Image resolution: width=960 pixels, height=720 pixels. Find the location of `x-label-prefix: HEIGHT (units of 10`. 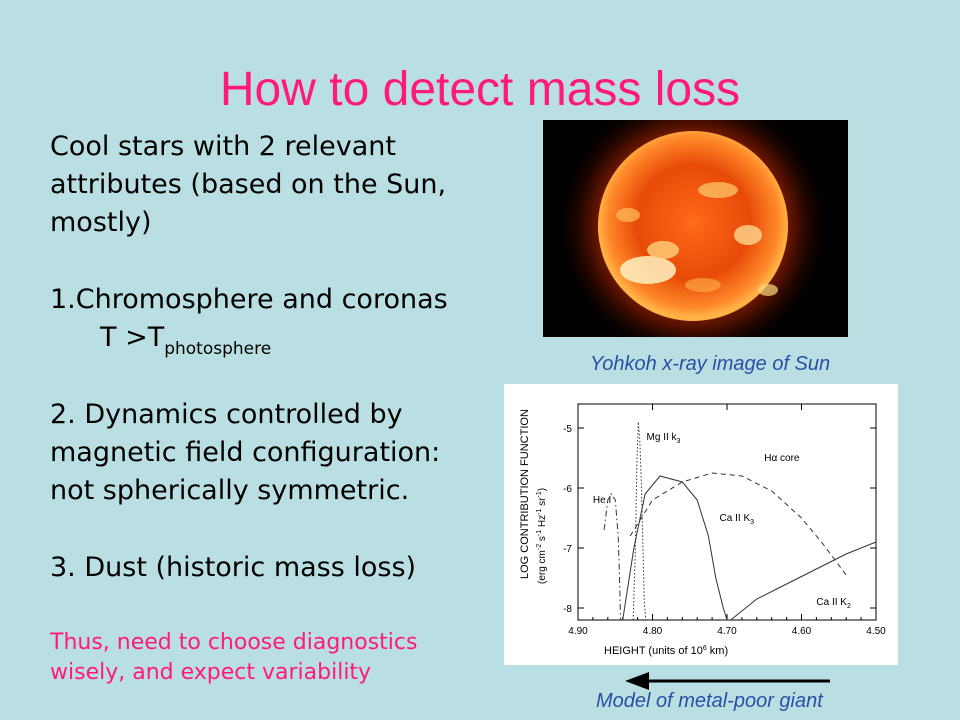

x-label-prefix: HEIGHT (units of 10 is located at coordinates (653, 651).